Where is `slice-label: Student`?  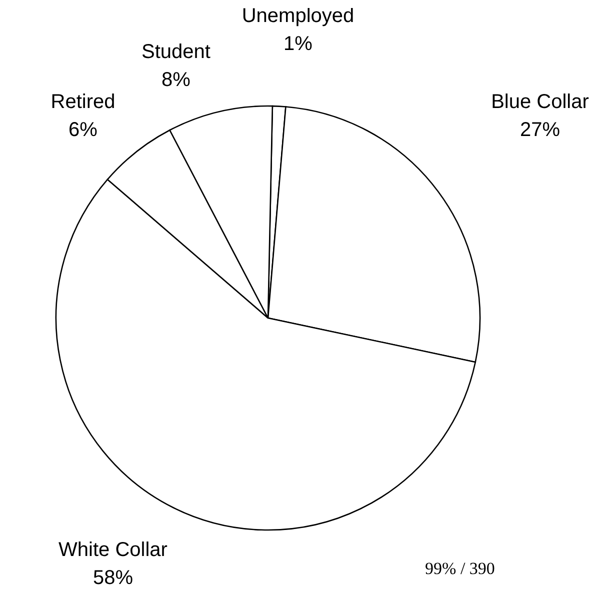 slice-label: Student is located at coordinates (176, 52).